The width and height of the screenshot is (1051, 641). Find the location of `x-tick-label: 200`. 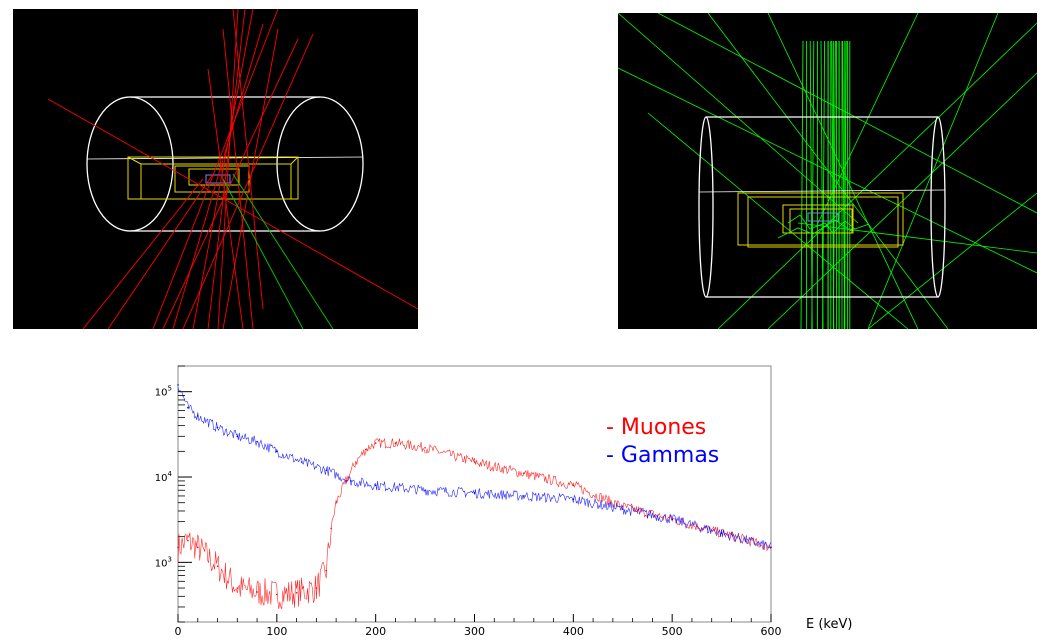

x-tick-label: 200 is located at coordinates (375, 631).